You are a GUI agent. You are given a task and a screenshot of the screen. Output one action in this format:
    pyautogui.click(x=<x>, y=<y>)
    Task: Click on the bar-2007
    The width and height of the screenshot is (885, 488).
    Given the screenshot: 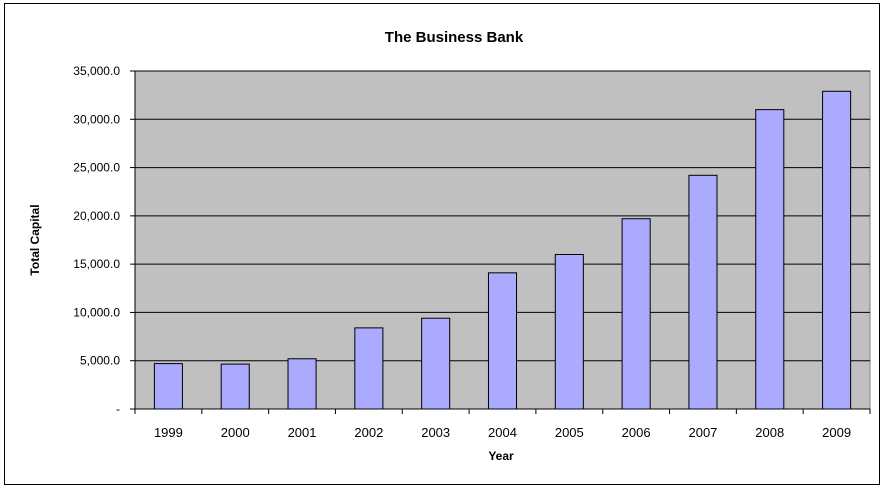 What is the action you would take?
    pyautogui.click(x=703, y=292)
    